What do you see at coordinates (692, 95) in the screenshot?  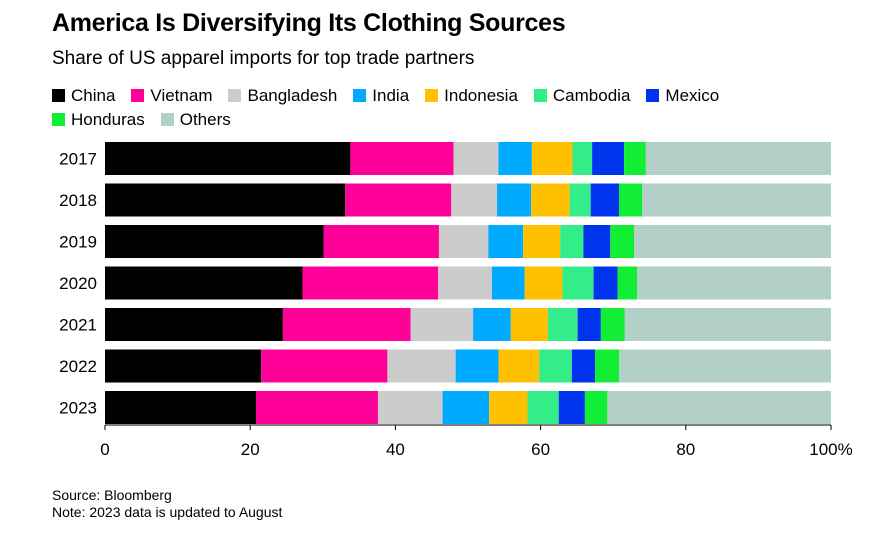 I see `legend-label-mexico: Mexico` at bounding box center [692, 95].